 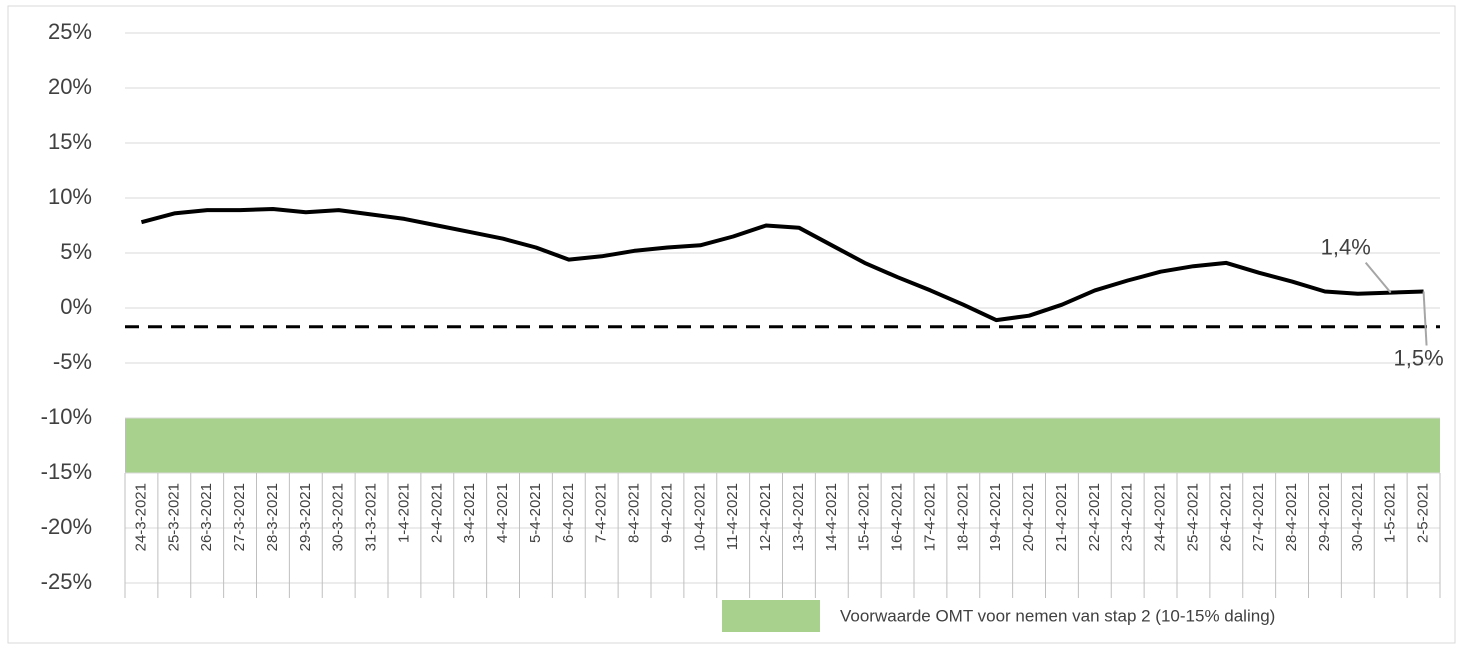 I want to click on data-label: 1,5%, so click(x=1418, y=357).